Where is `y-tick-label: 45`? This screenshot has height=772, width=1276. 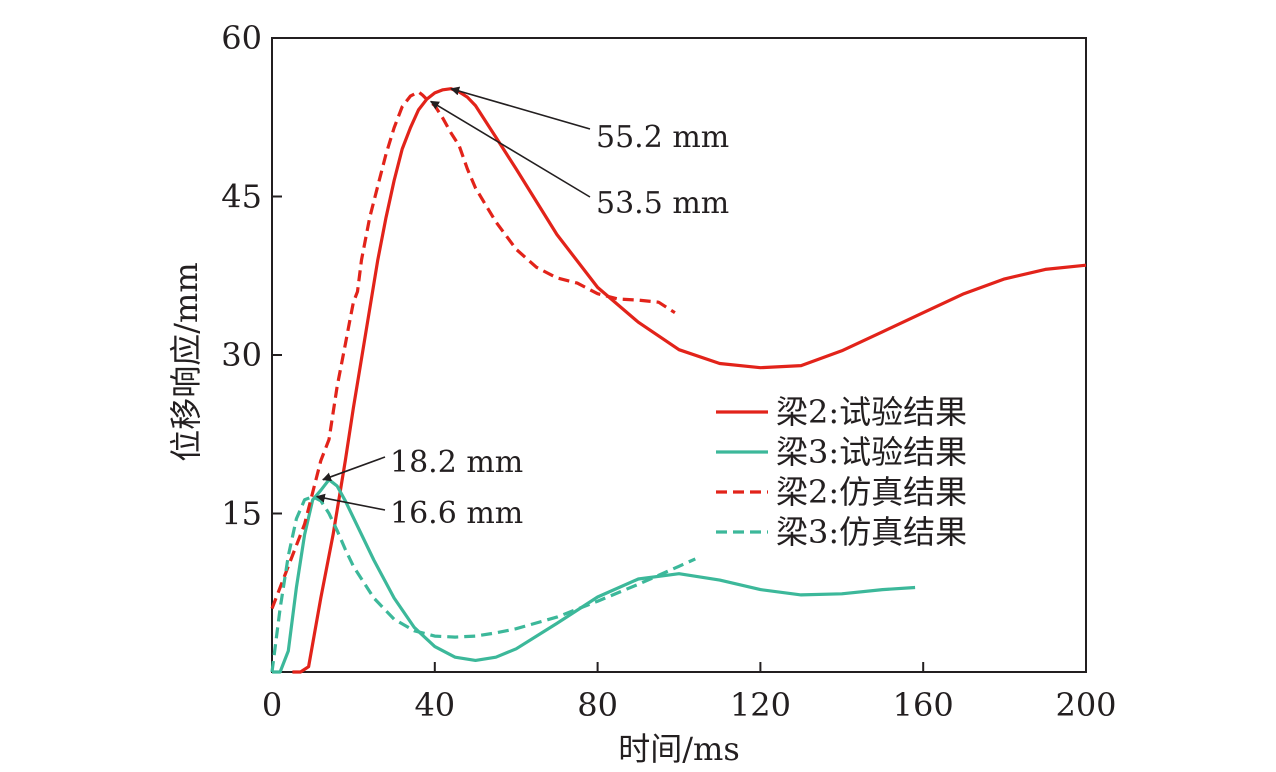
y-tick-label: 45 is located at coordinates (241, 197).